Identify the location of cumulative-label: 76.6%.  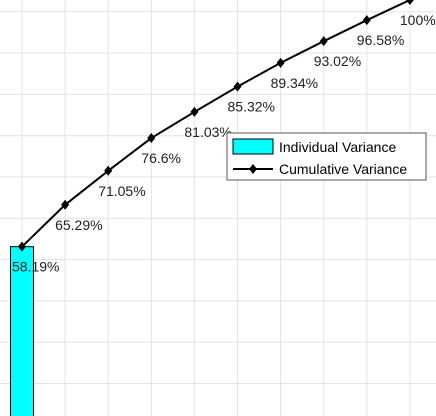
(161, 158).